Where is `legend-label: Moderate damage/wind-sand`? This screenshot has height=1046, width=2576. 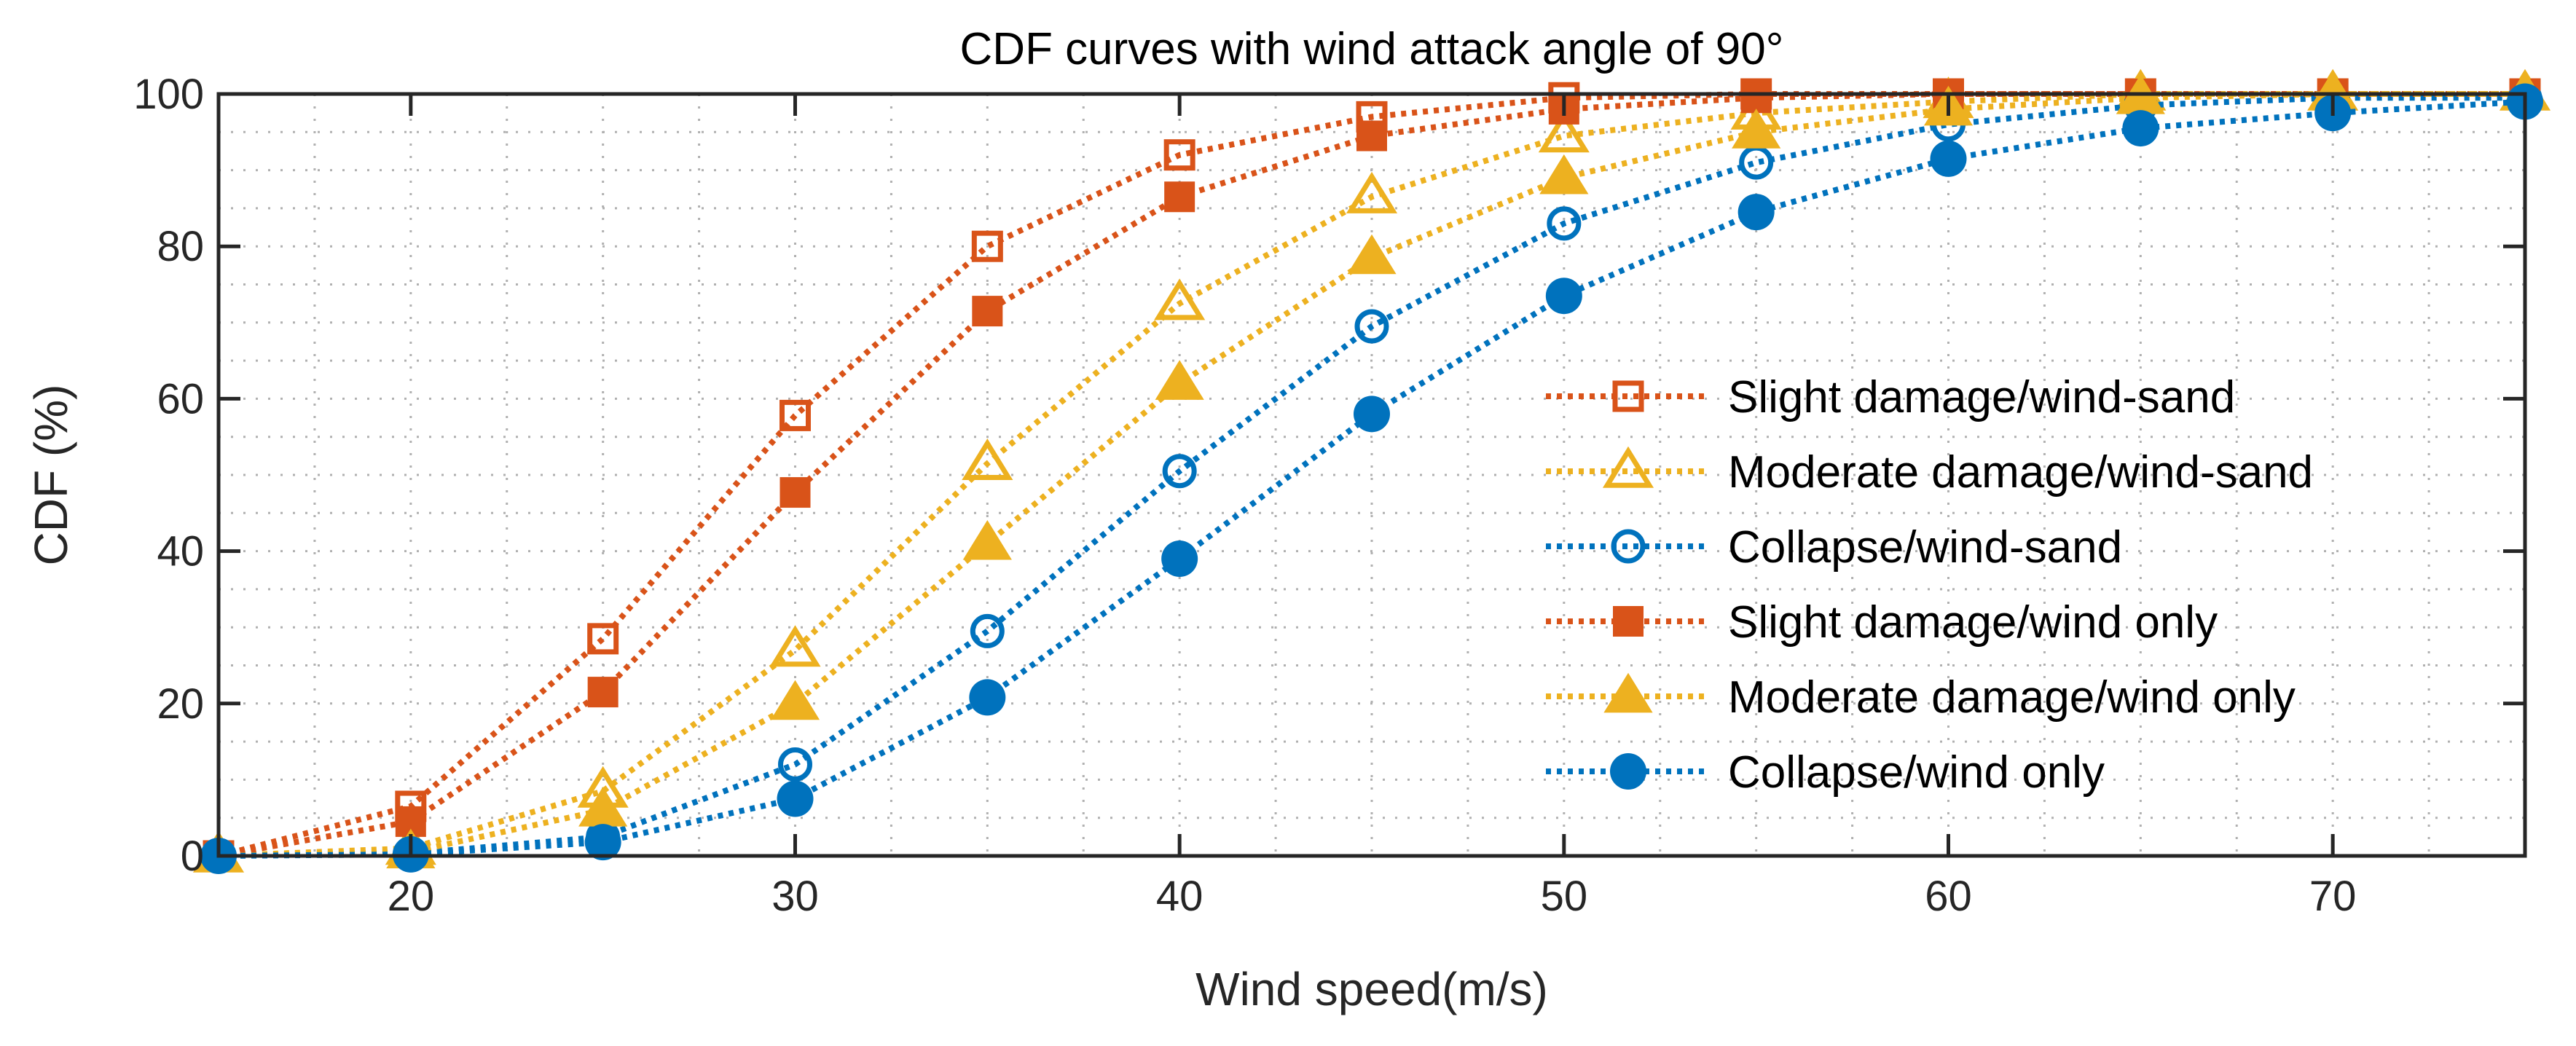
legend-label: Moderate damage/wind-sand is located at coordinates (2020, 472).